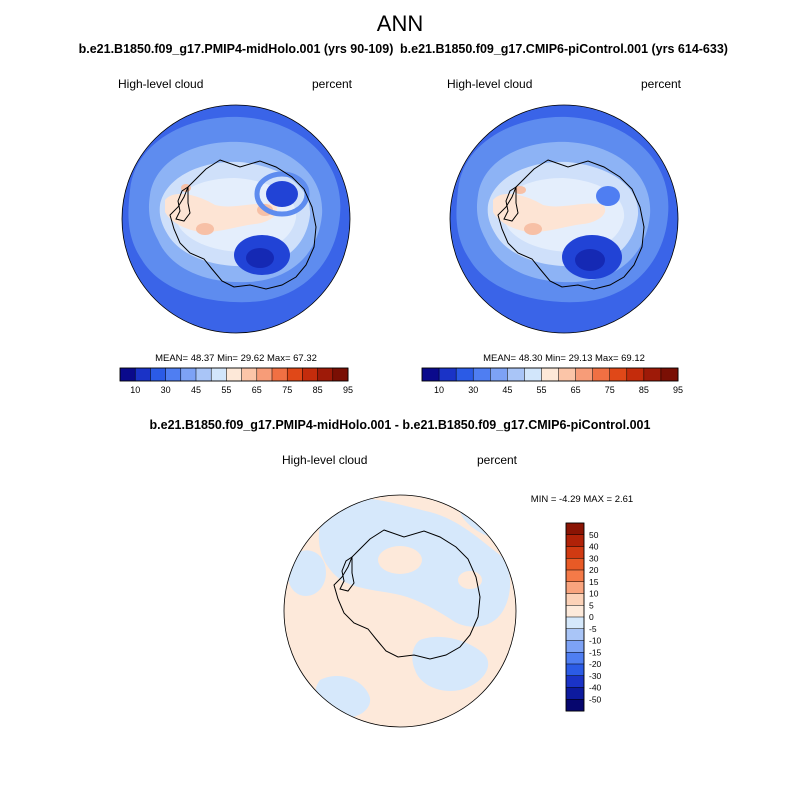 This screenshot has width=800, height=800. What do you see at coordinates (594, 535) in the screenshot?
I see `diff-colorbar-tick-label: 50` at bounding box center [594, 535].